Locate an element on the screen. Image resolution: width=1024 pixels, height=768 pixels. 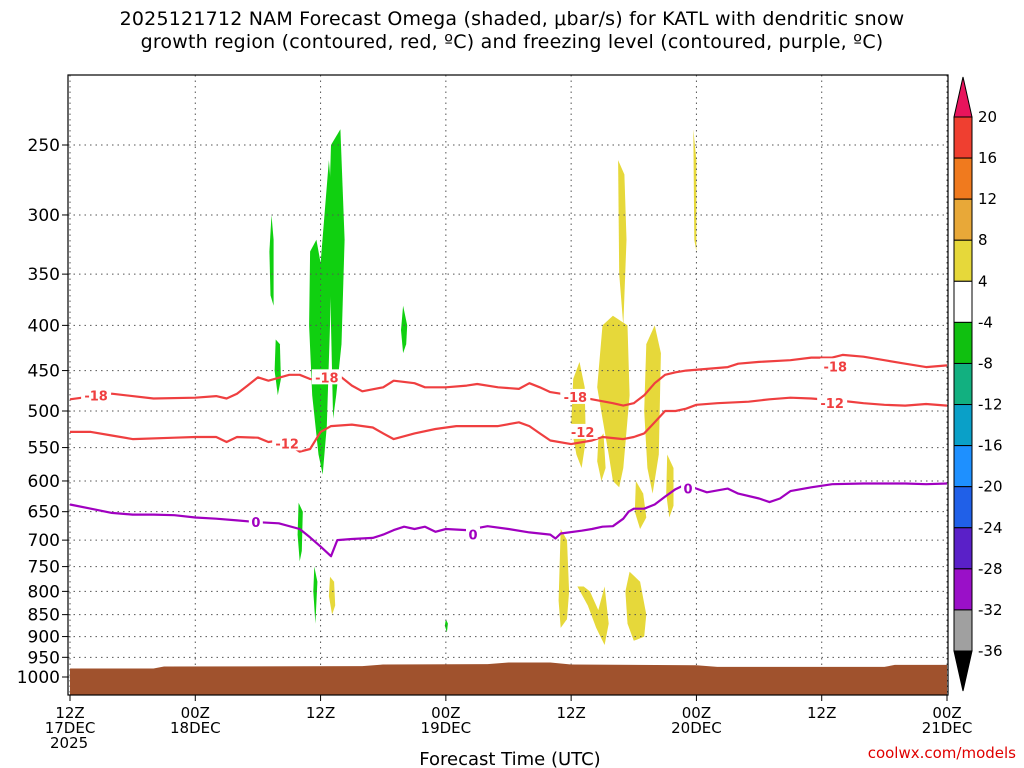
colorbar-bottom-arrow is located at coordinates (963, 671).